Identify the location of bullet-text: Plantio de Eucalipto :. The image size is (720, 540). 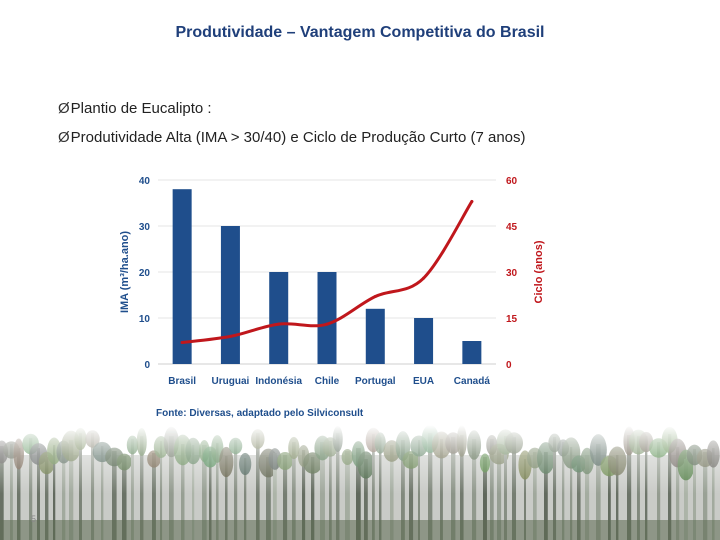
(141, 108).